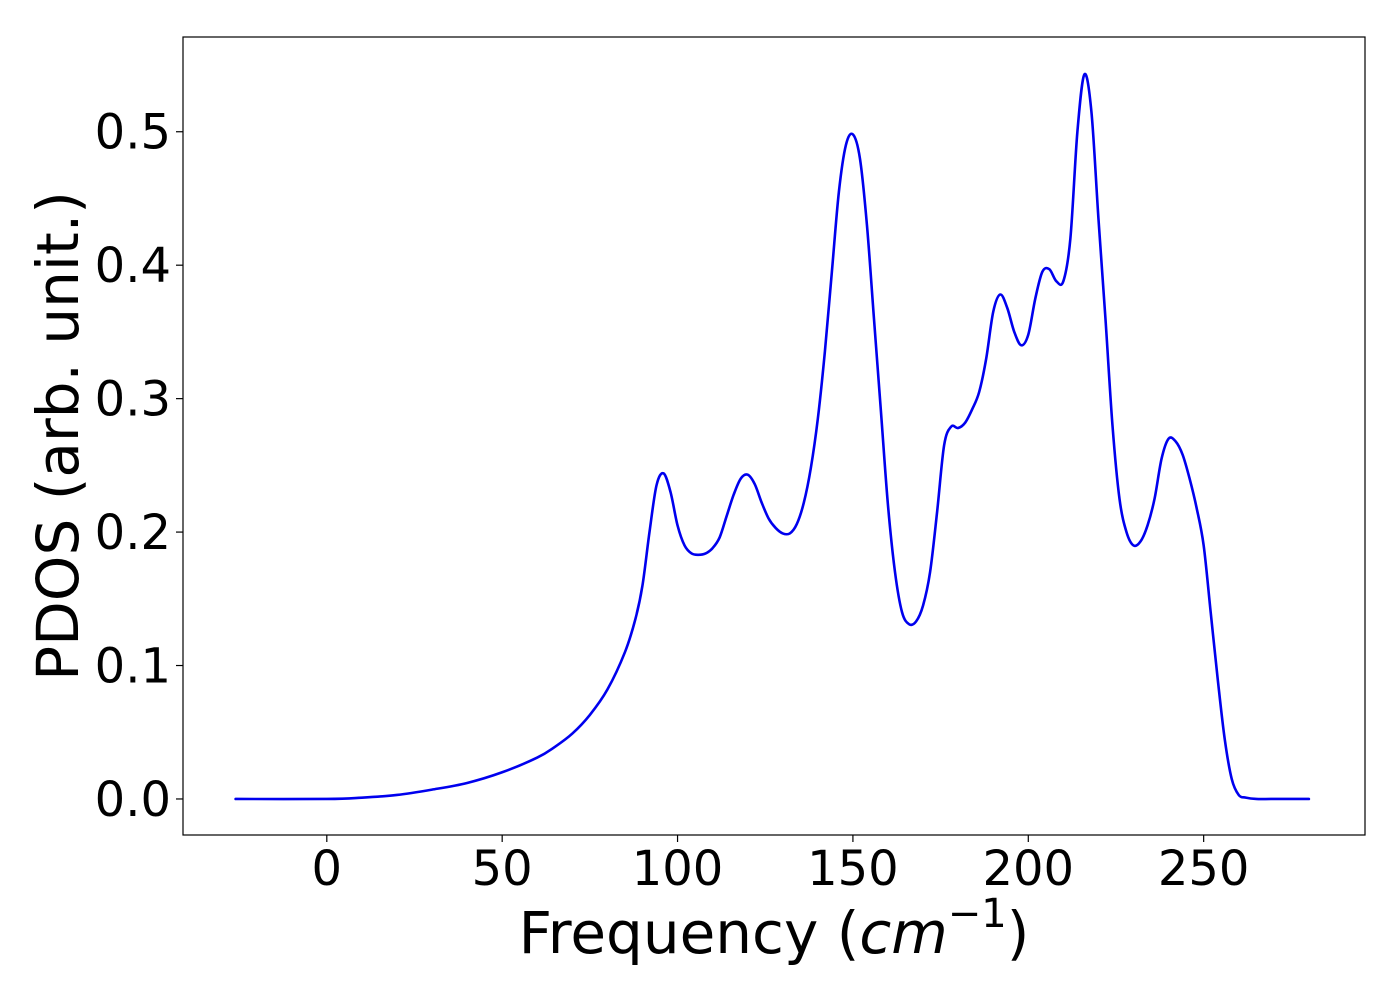 This screenshot has width=1400, height=1000. What do you see at coordinates (678, 869) in the screenshot?
I see `x-tick-label: 100` at bounding box center [678, 869].